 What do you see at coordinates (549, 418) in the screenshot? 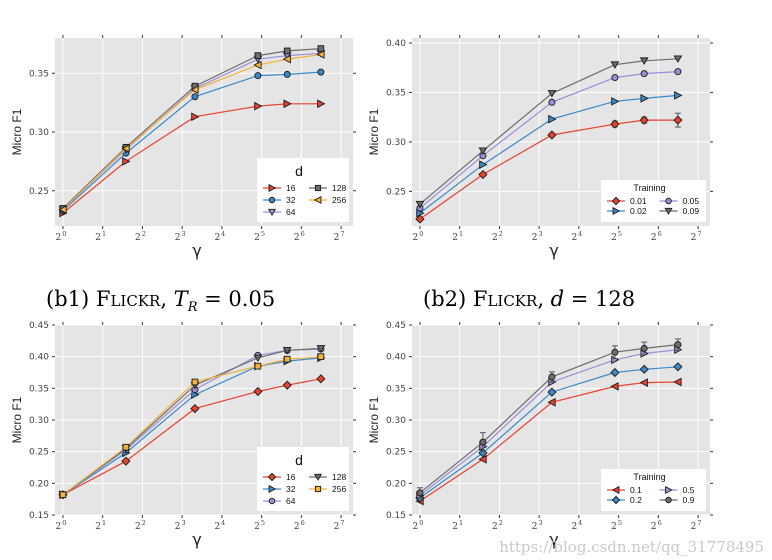
I see `series-0.9` at bounding box center [549, 418].